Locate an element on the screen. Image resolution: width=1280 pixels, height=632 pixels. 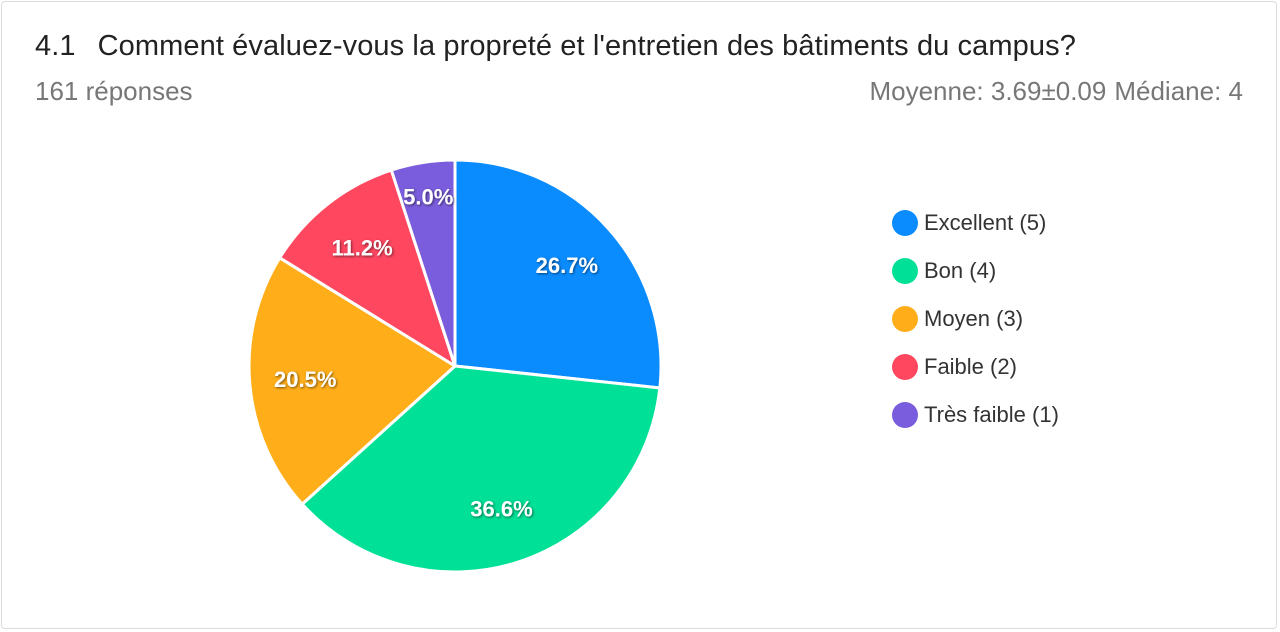
legend-label: Moyen (3) is located at coordinates (974, 318).